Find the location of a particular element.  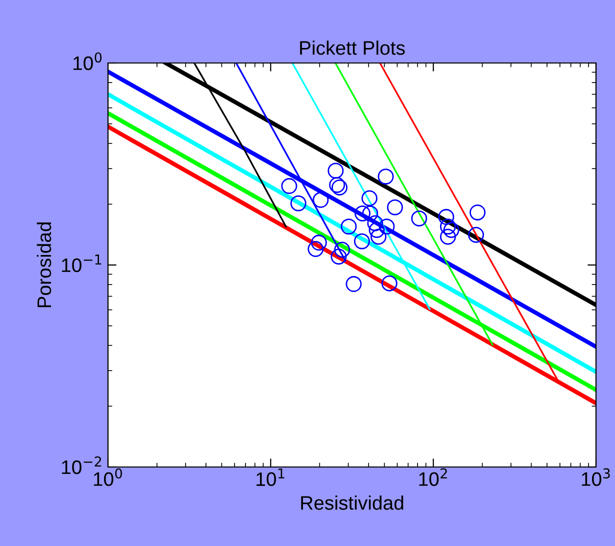

chart-title: Pickett Plots is located at coordinates (352, 47).